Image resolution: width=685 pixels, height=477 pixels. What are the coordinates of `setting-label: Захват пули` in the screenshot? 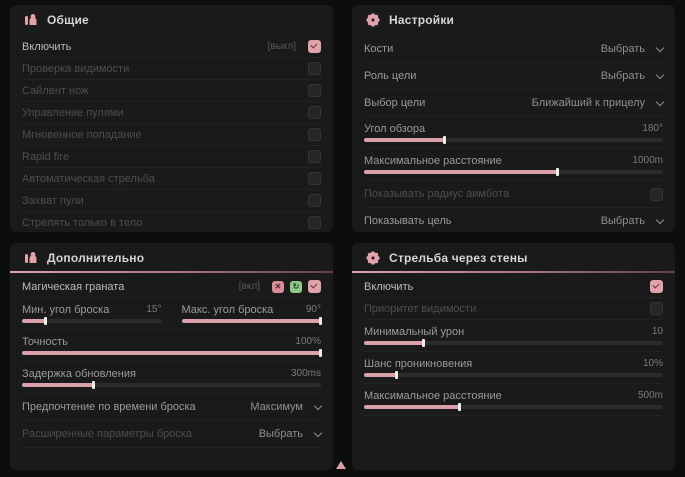 It's located at (53, 200).